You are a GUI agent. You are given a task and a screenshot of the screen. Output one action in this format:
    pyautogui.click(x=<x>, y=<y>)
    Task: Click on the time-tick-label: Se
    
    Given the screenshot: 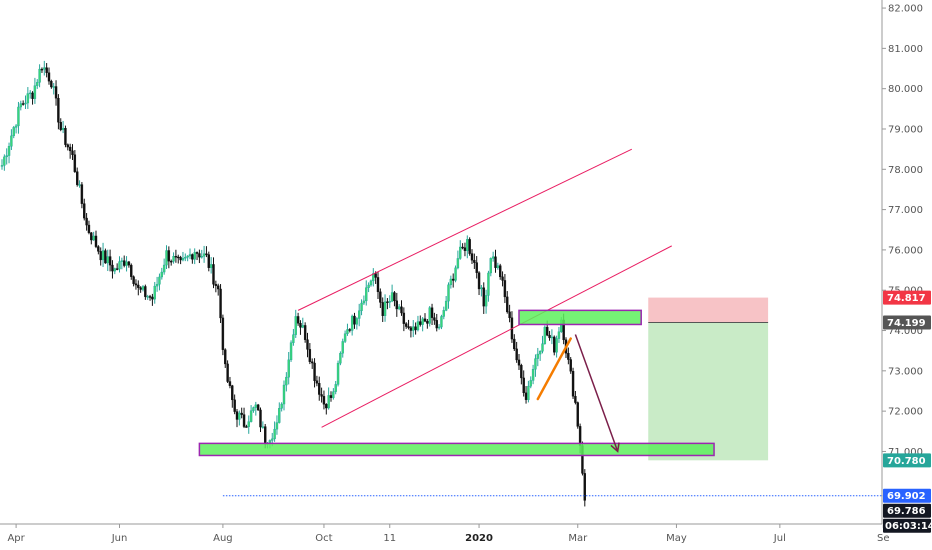 What is the action you would take?
    pyautogui.click(x=883, y=538)
    